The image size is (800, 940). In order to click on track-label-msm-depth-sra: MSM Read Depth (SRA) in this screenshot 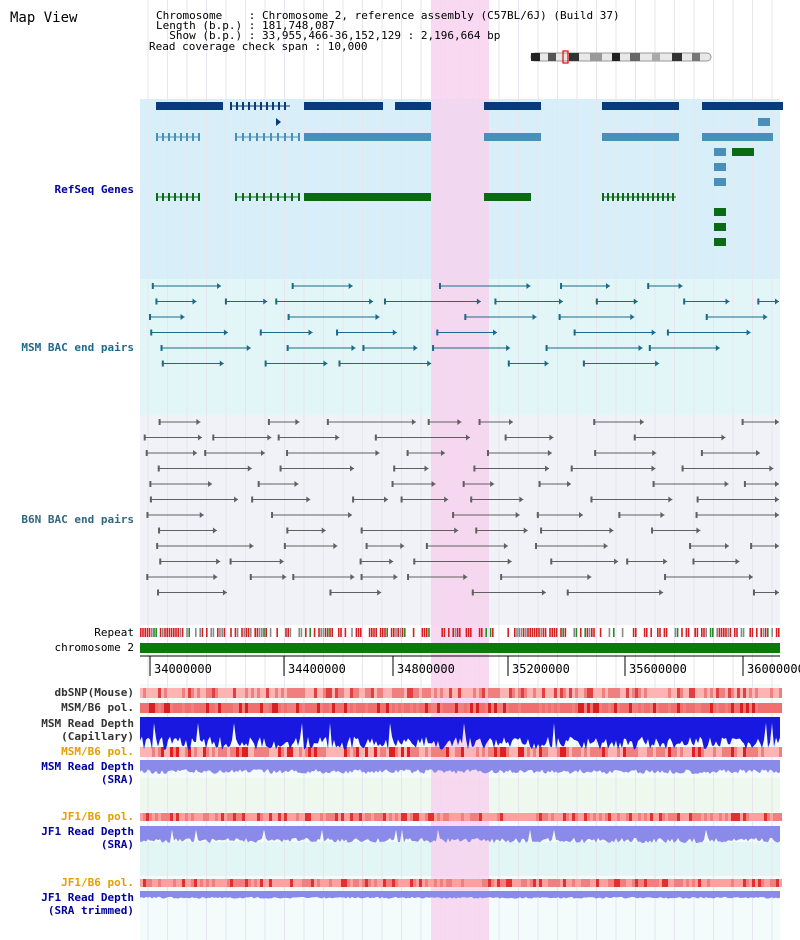, I will do `click(87, 773)`.